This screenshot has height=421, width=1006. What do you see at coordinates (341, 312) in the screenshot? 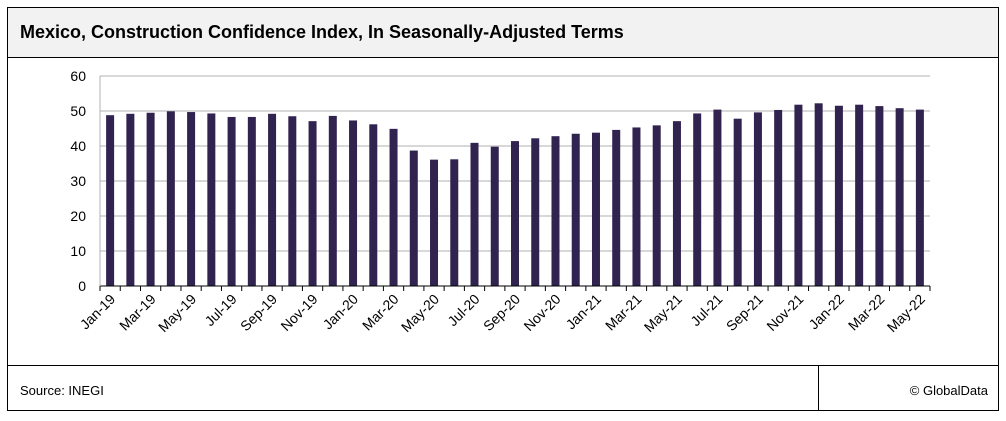
I see `x-tick-label: Jan-20` at bounding box center [341, 312].